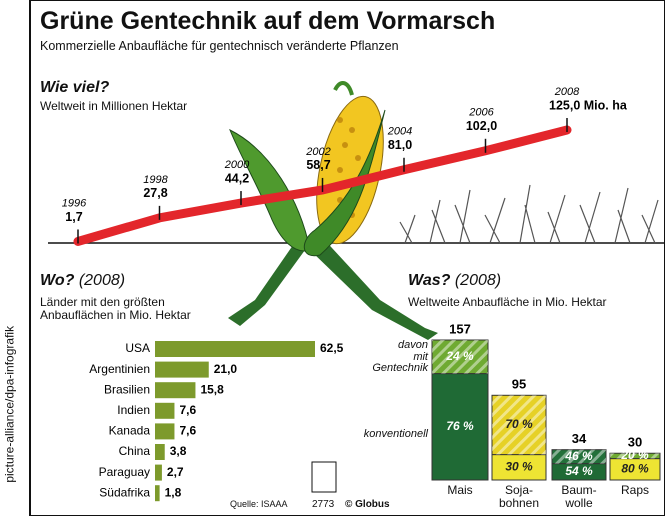  I want to click on total-label: 30, so click(635, 442).